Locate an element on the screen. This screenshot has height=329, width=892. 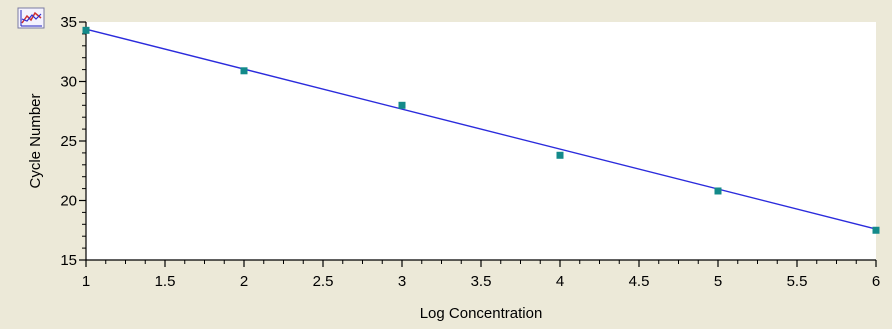
x-tick-label: 5.5 is located at coordinates (797, 281).